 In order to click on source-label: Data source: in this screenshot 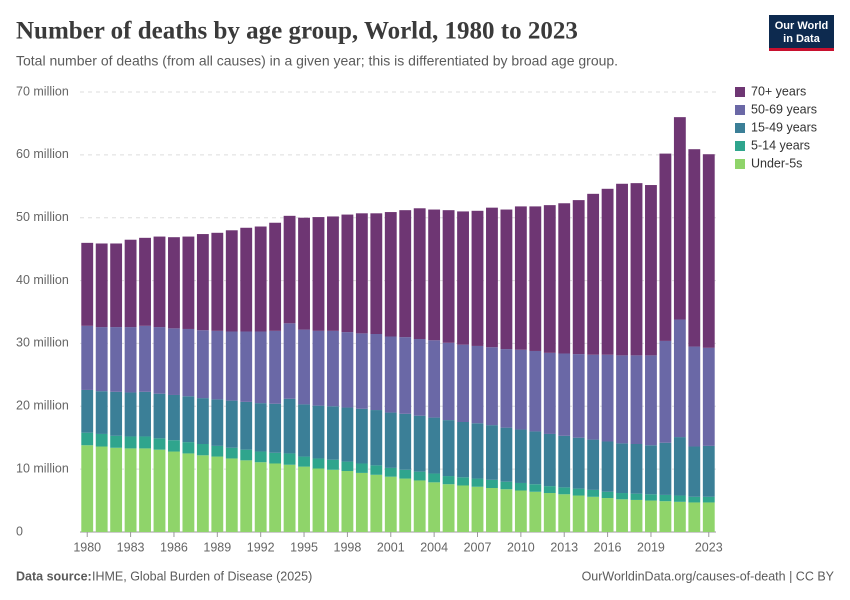, I will do `click(54, 576)`.